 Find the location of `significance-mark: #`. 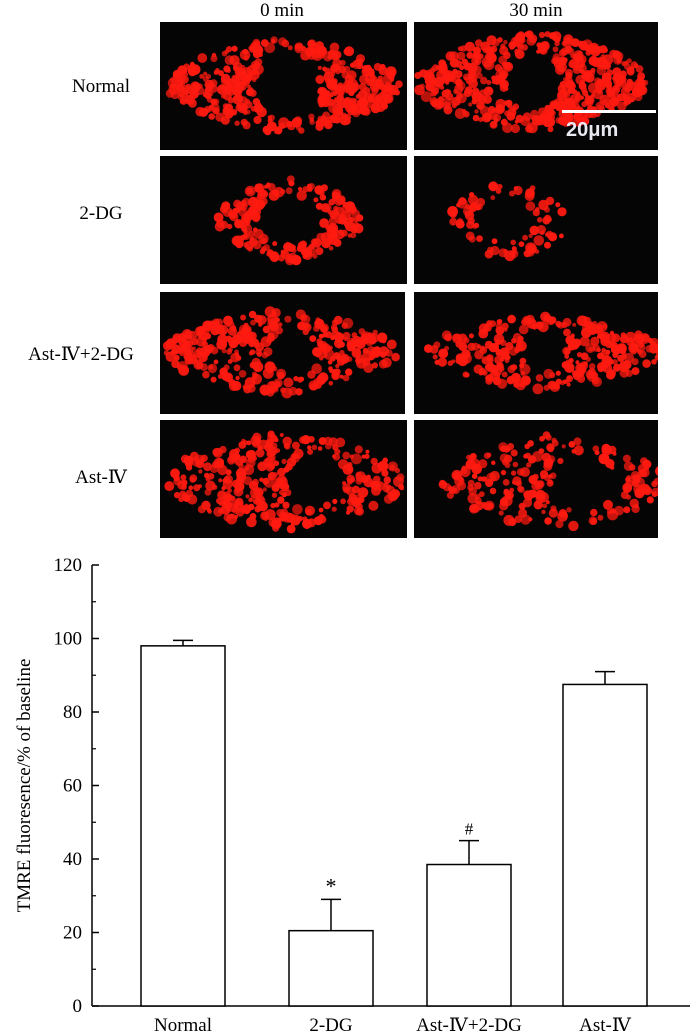

significance-mark: # is located at coordinates (469, 829).